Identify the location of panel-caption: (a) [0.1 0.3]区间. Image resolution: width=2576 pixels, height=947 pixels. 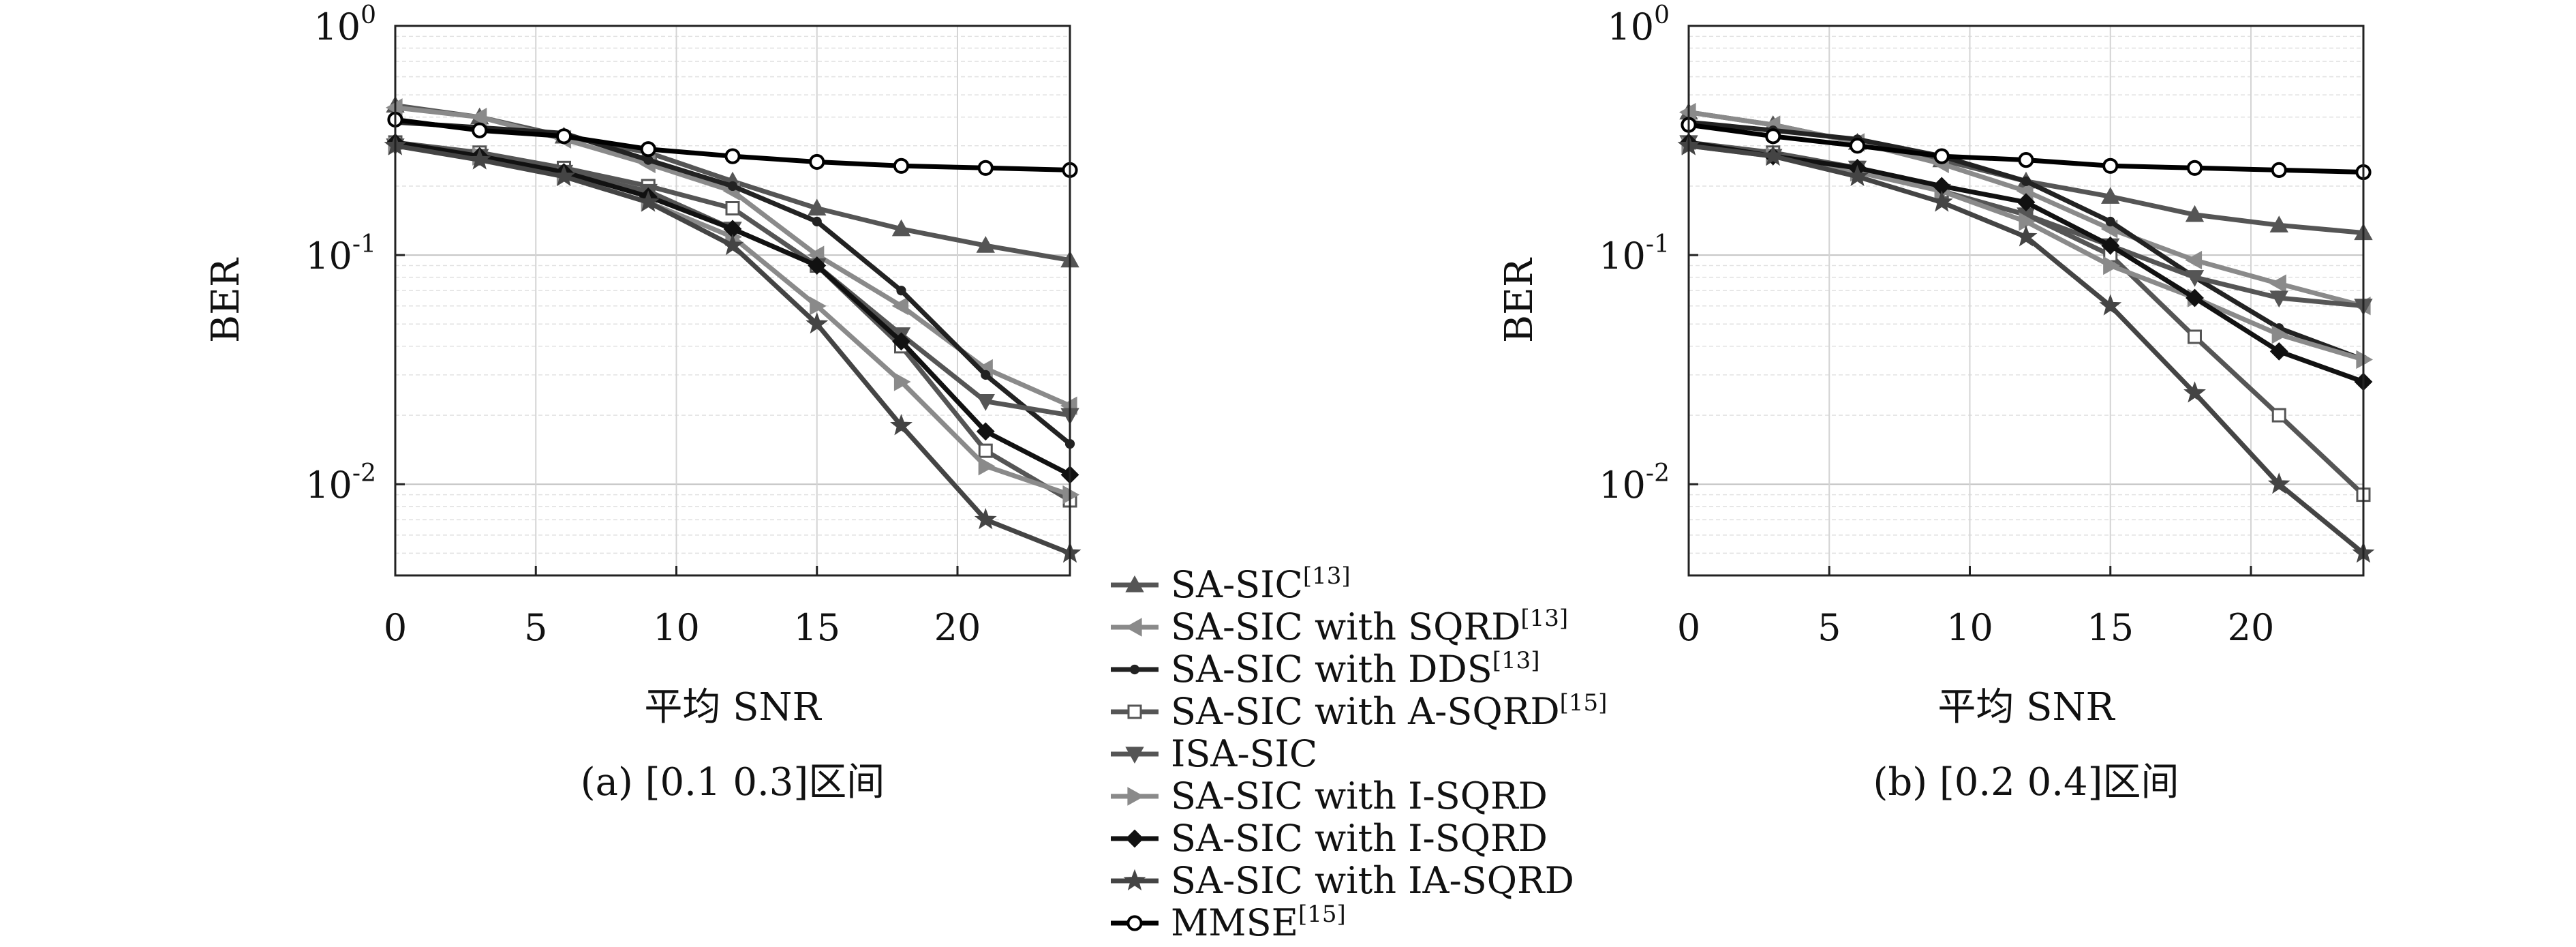
(733, 783).